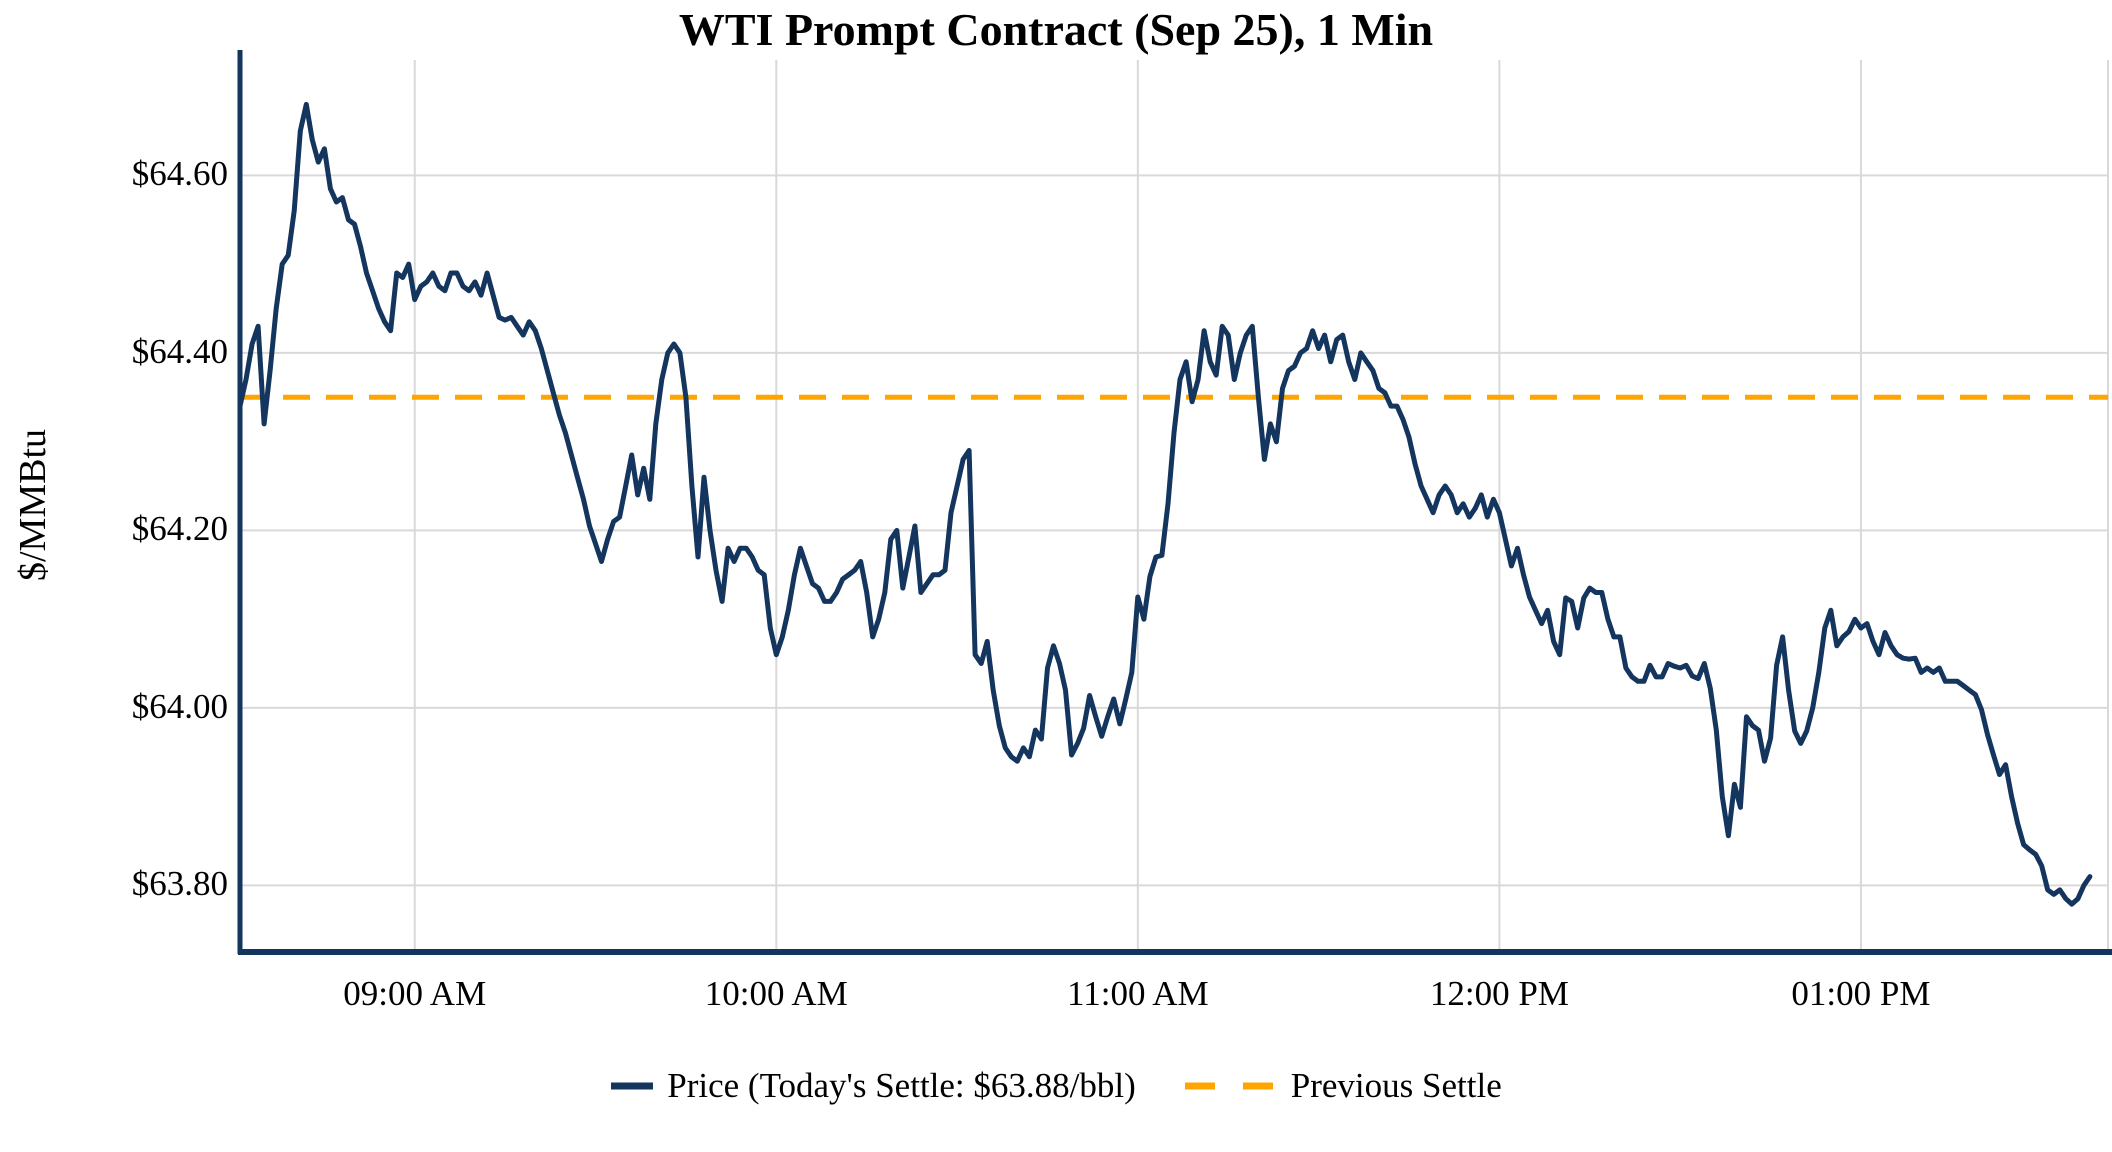 The height and width of the screenshot is (1152, 2112). Describe the element at coordinates (1499, 993) in the screenshot. I see `x-tick-label: 12:00 PM` at that location.